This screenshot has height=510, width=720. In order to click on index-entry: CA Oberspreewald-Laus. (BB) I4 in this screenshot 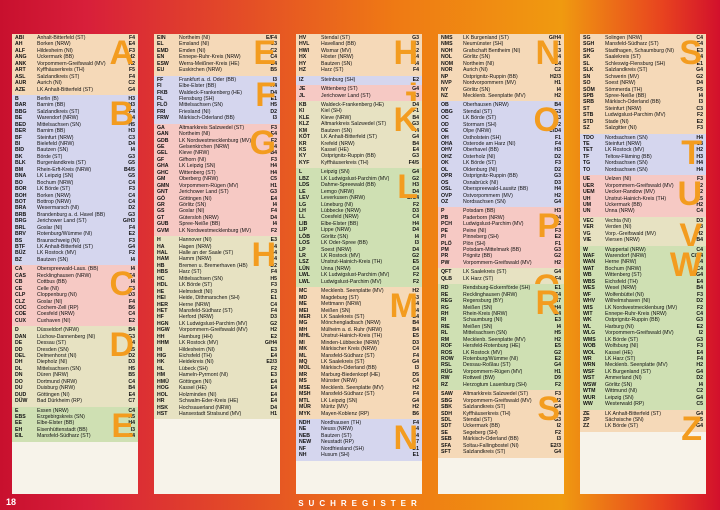, I will do `click(75, 269)`.